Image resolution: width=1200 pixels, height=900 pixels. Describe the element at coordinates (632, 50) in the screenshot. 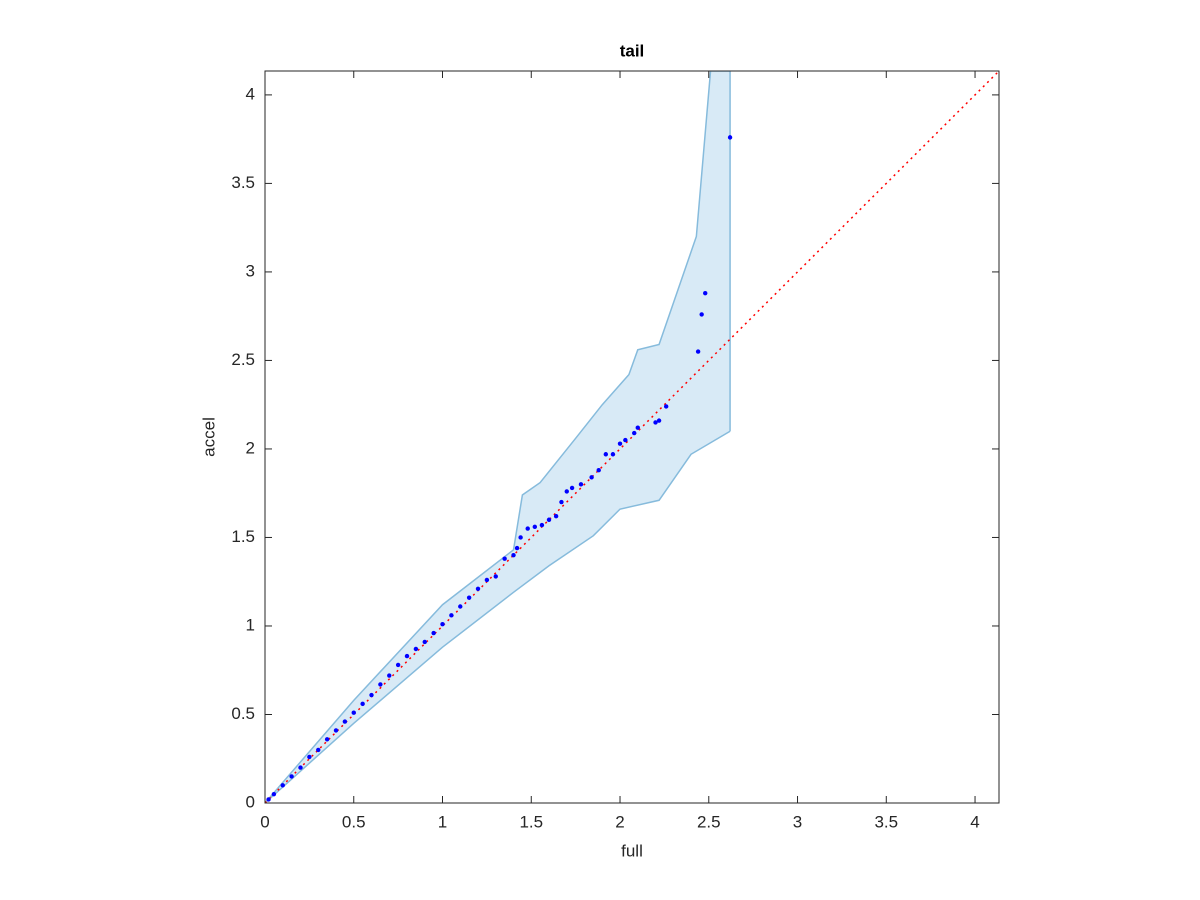

I see `chart-title: tail` at that location.